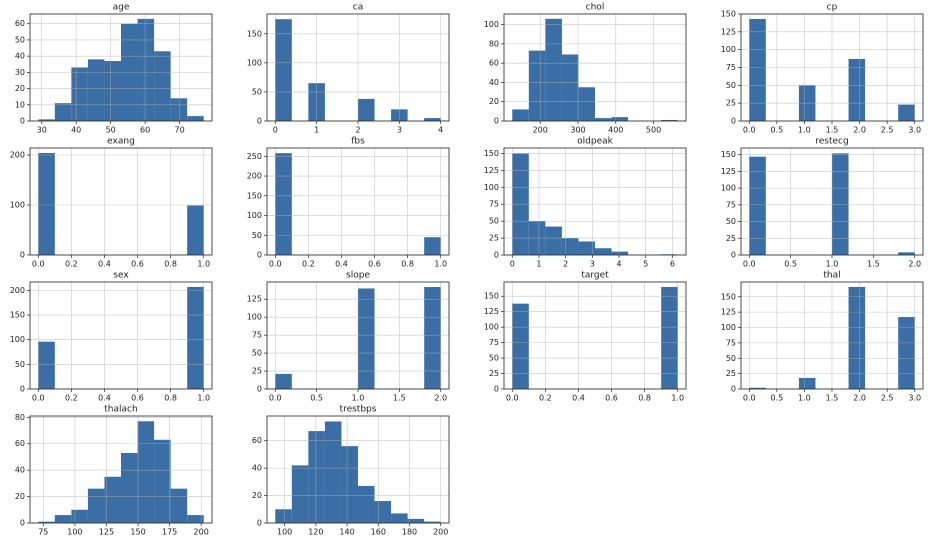  Describe the element at coordinates (859, 398) in the screenshot. I see `x-tick-label: 2.0` at that location.